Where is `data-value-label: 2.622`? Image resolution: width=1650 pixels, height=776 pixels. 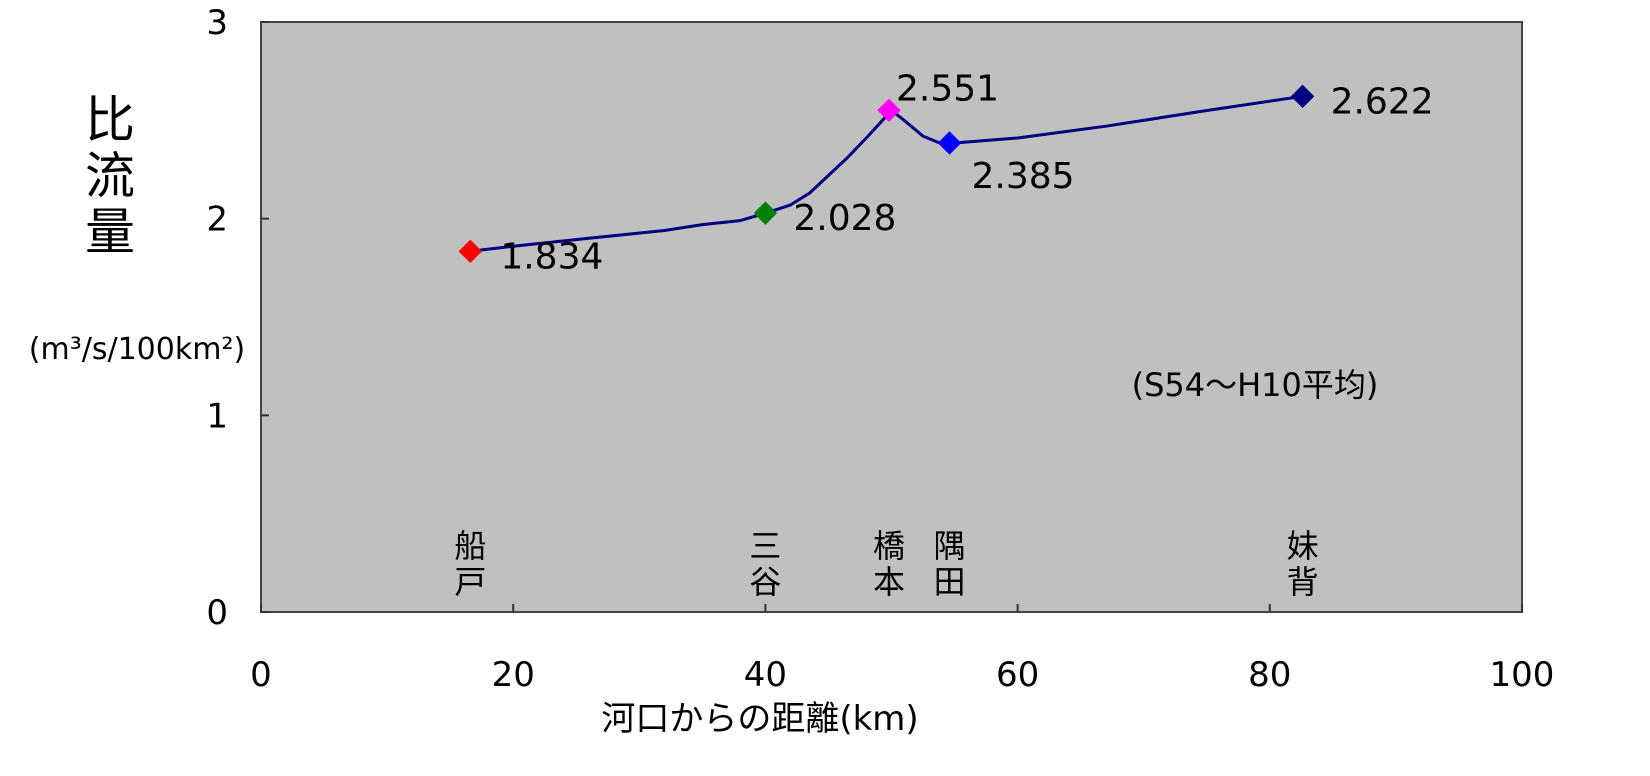 data-value-label: 2.622 is located at coordinates (1382, 101).